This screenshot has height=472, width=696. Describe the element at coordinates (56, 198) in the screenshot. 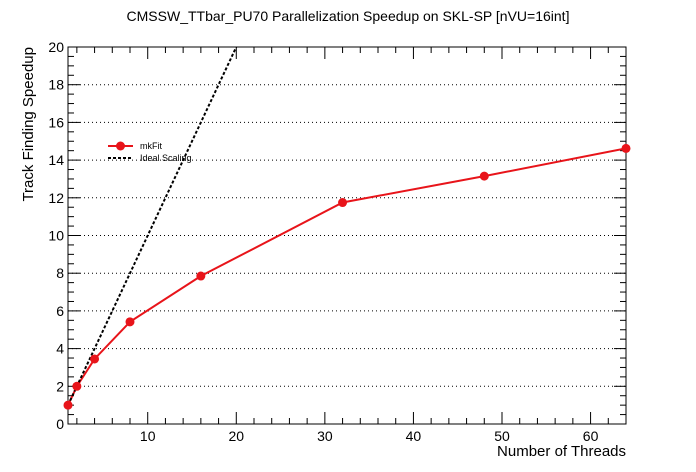

I see `y-tick-label: 12` at that location.